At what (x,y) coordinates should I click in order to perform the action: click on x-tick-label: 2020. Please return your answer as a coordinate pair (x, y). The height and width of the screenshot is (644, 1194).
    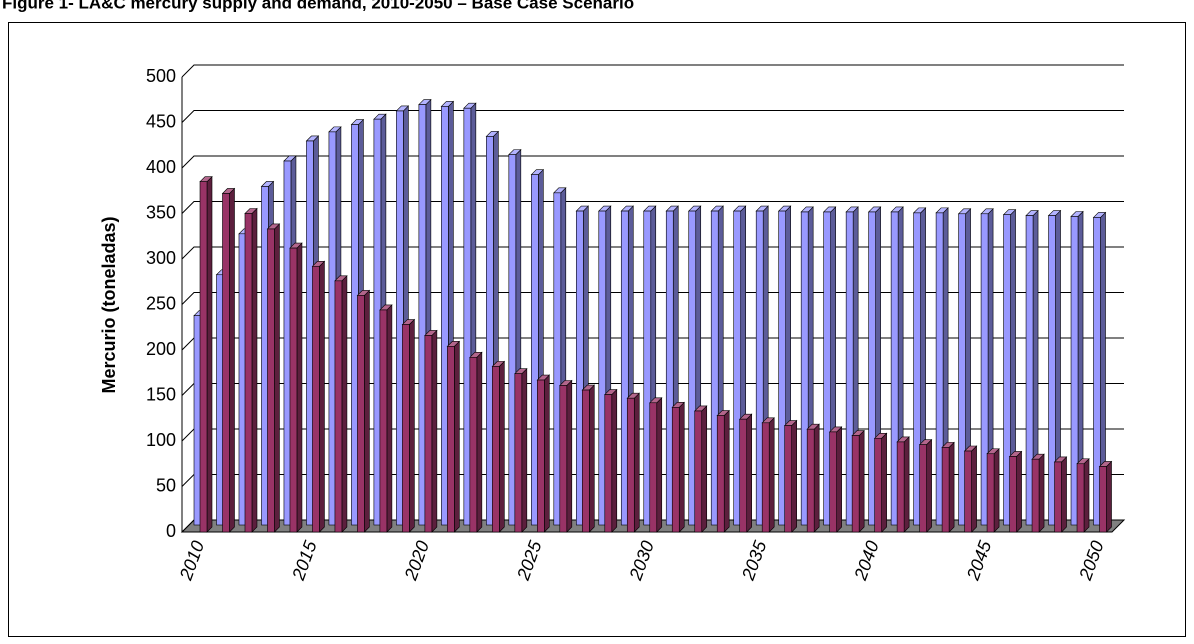
    Looking at the image, I should click on (416, 560).